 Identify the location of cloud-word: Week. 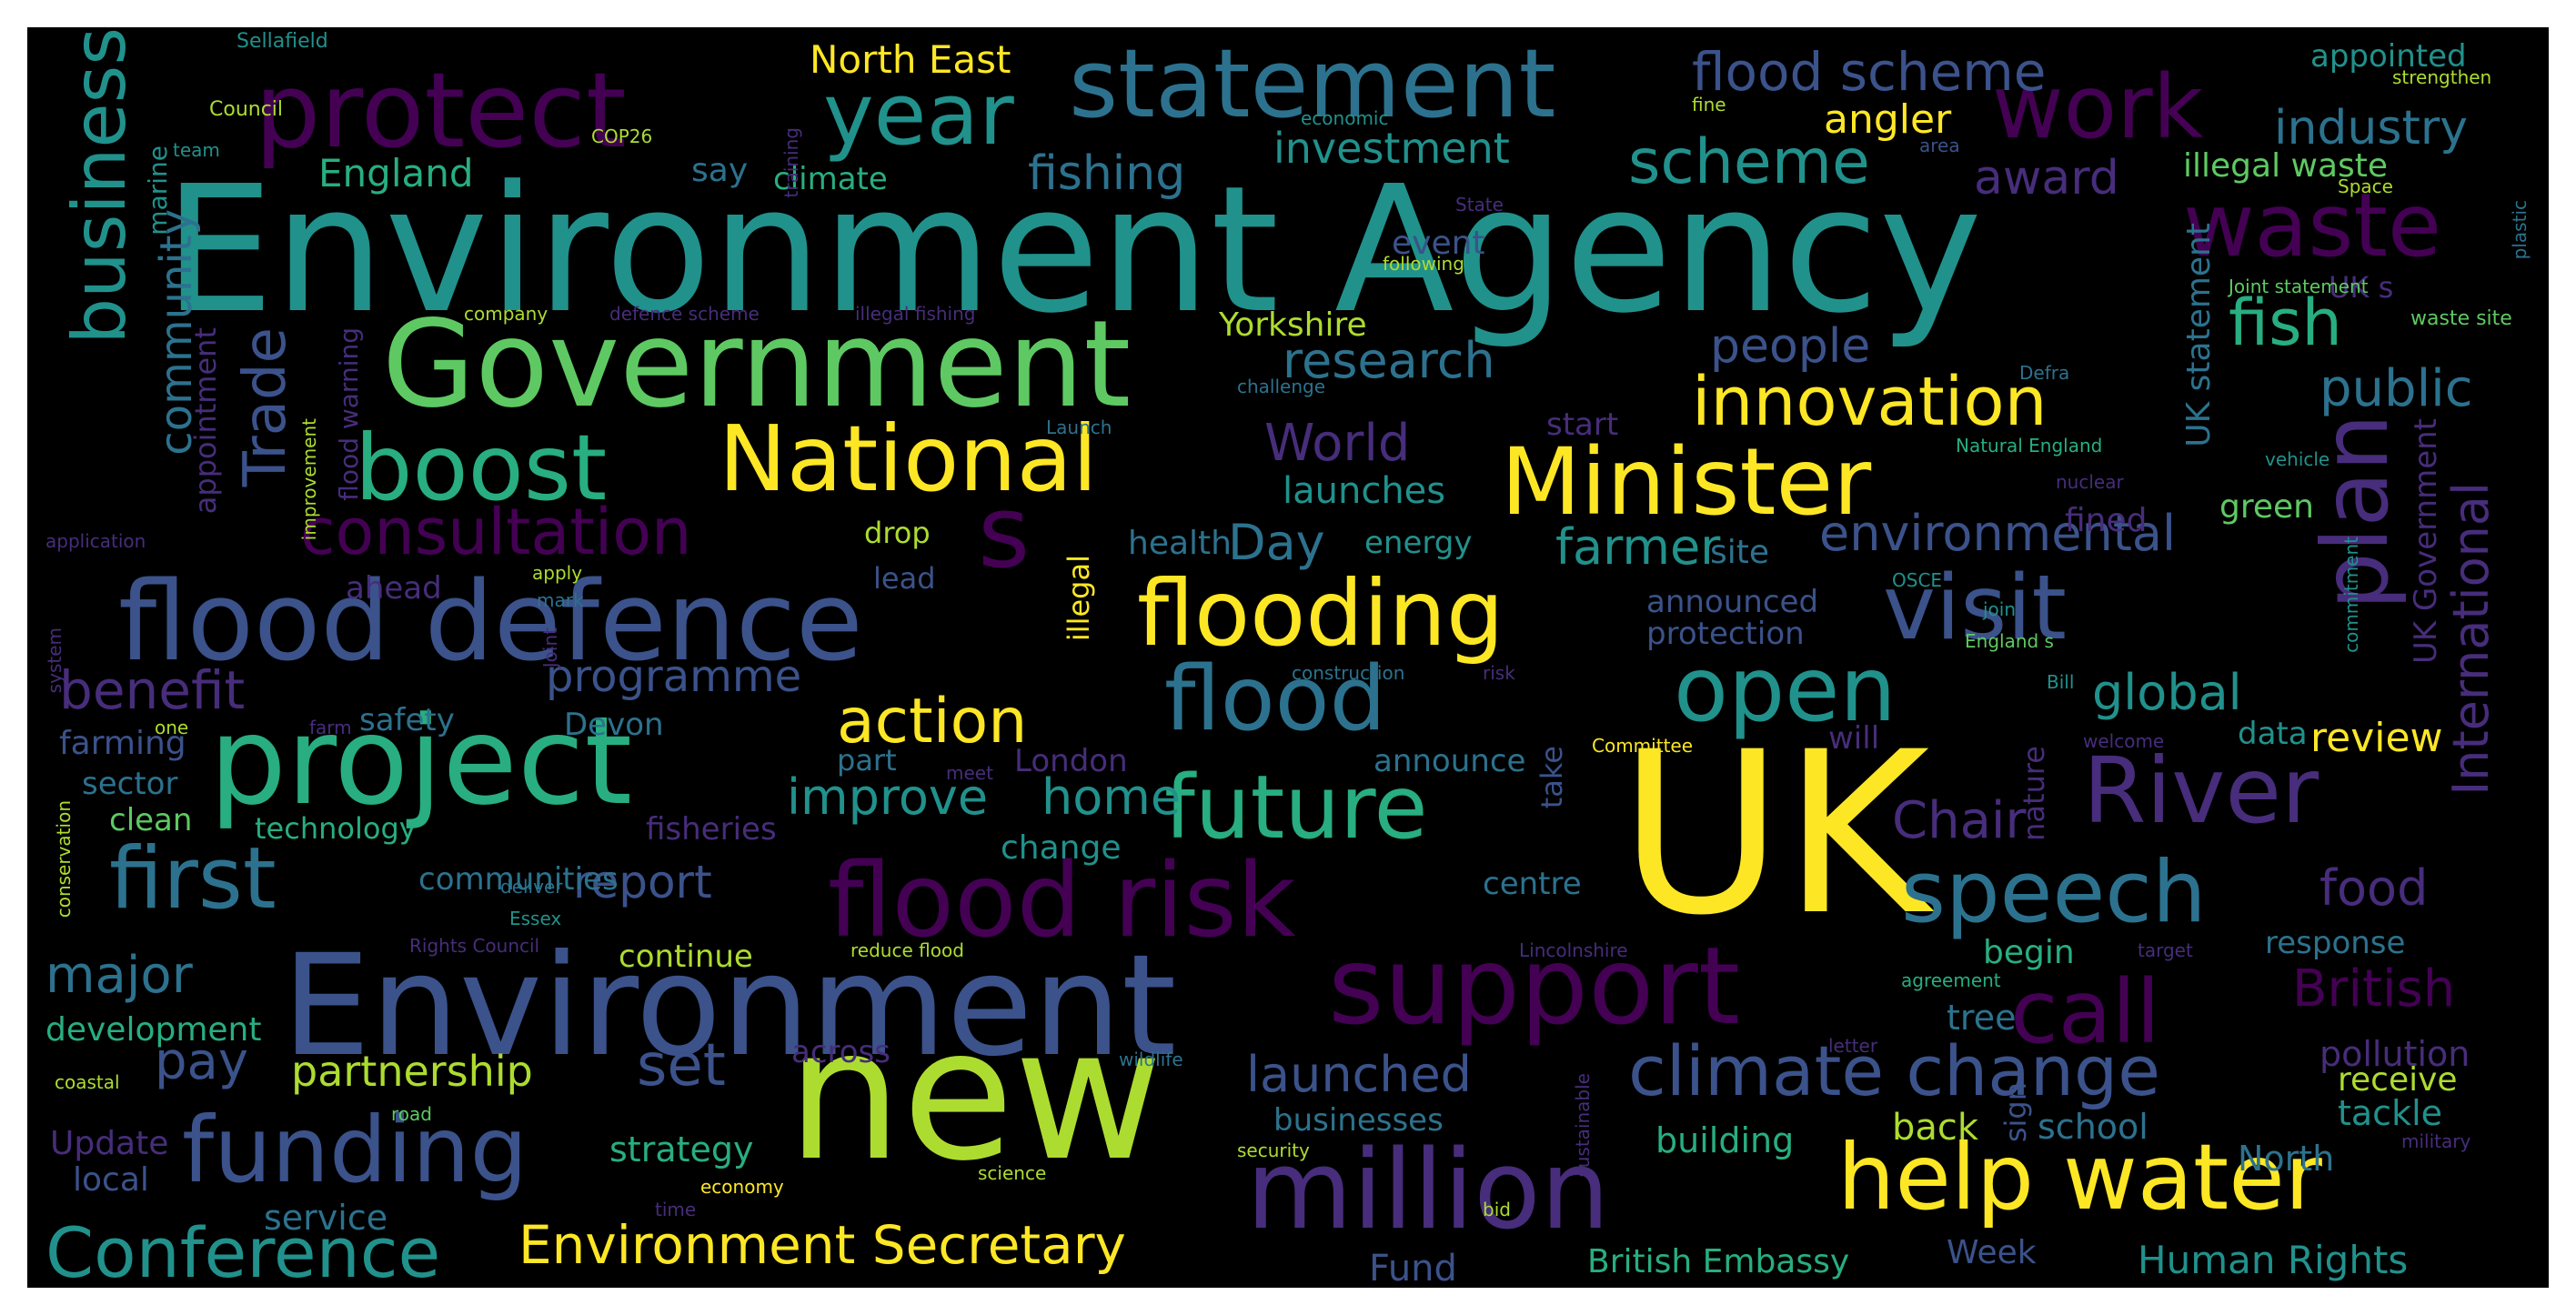
(1992, 1252).